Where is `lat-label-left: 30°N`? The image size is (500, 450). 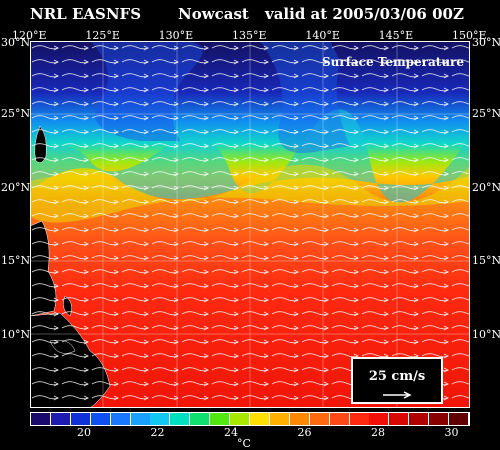
lat-label-left: 30°N is located at coordinates (16, 42).